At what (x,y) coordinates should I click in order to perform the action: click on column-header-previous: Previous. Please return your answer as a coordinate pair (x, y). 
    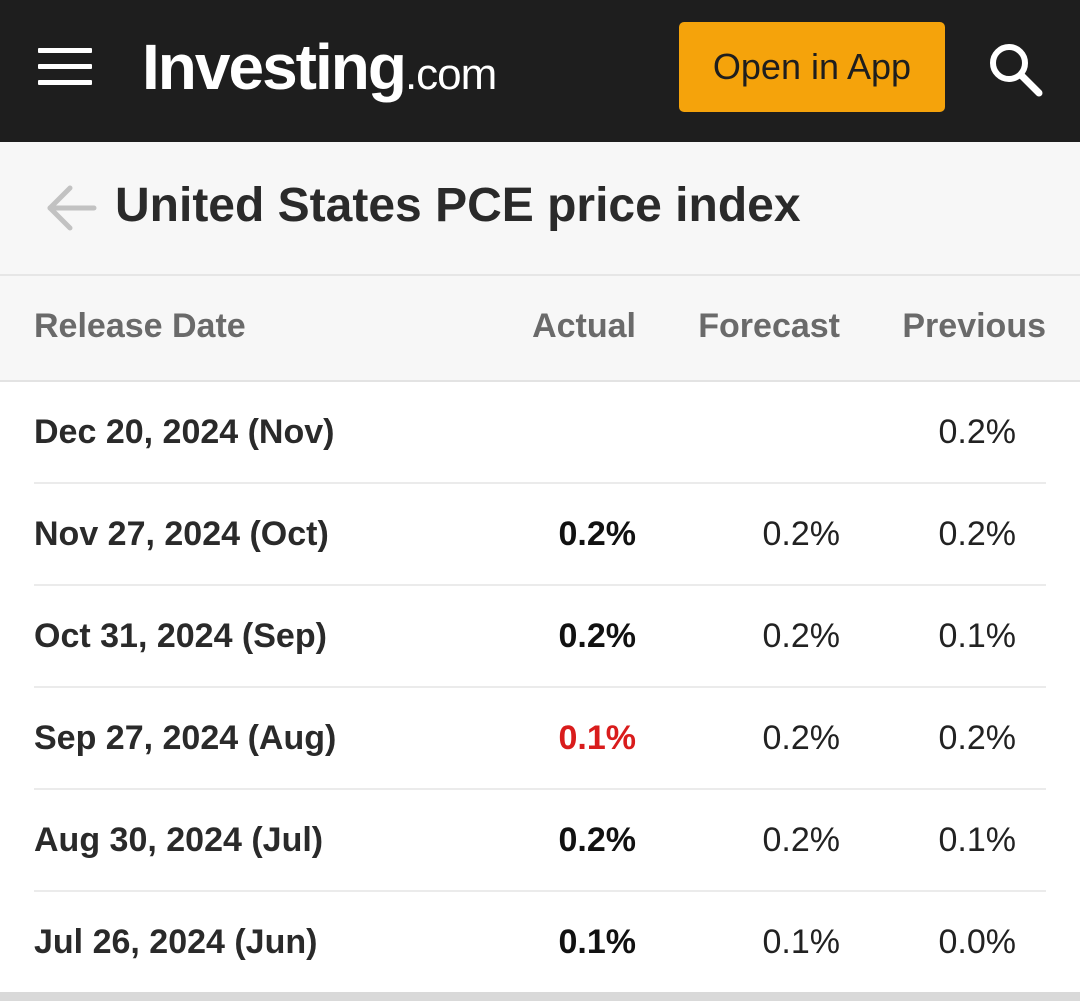
    Looking at the image, I should click on (974, 326).